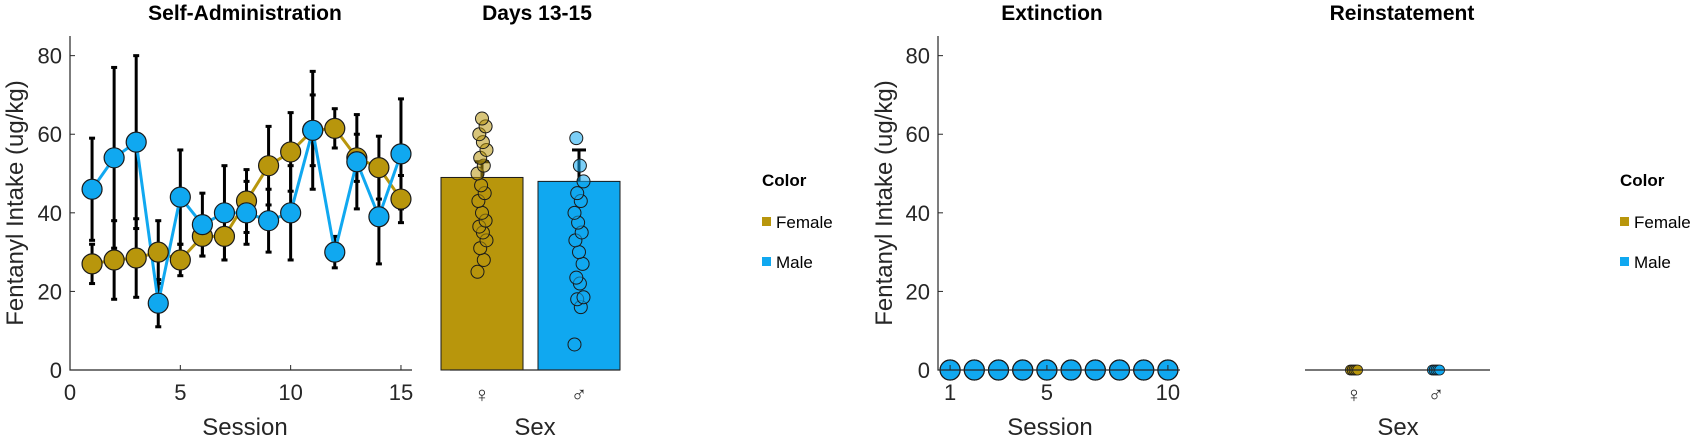 The image size is (1694, 444). What do you see at coordinates (1052, 13) in the screenshot?
I see `chart-title: Extinction` at bounding box center [1052, 13].